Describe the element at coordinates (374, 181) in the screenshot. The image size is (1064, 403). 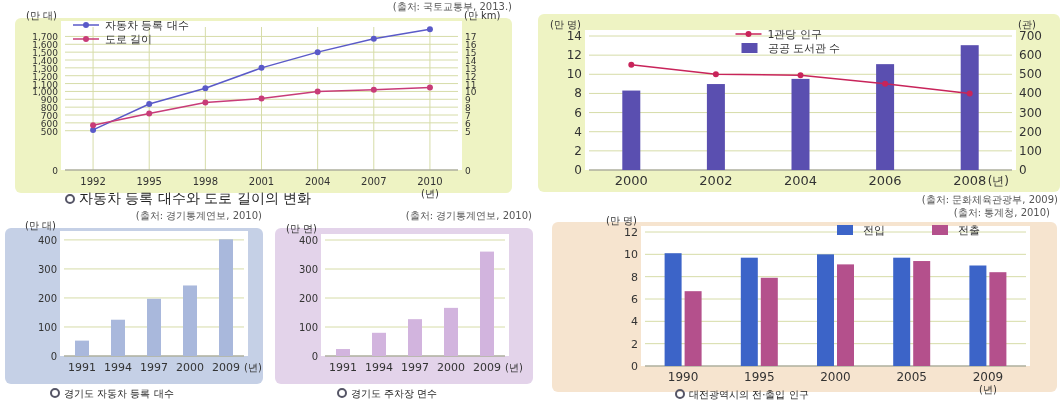
I see `x-tick-label: 2007` at that location.